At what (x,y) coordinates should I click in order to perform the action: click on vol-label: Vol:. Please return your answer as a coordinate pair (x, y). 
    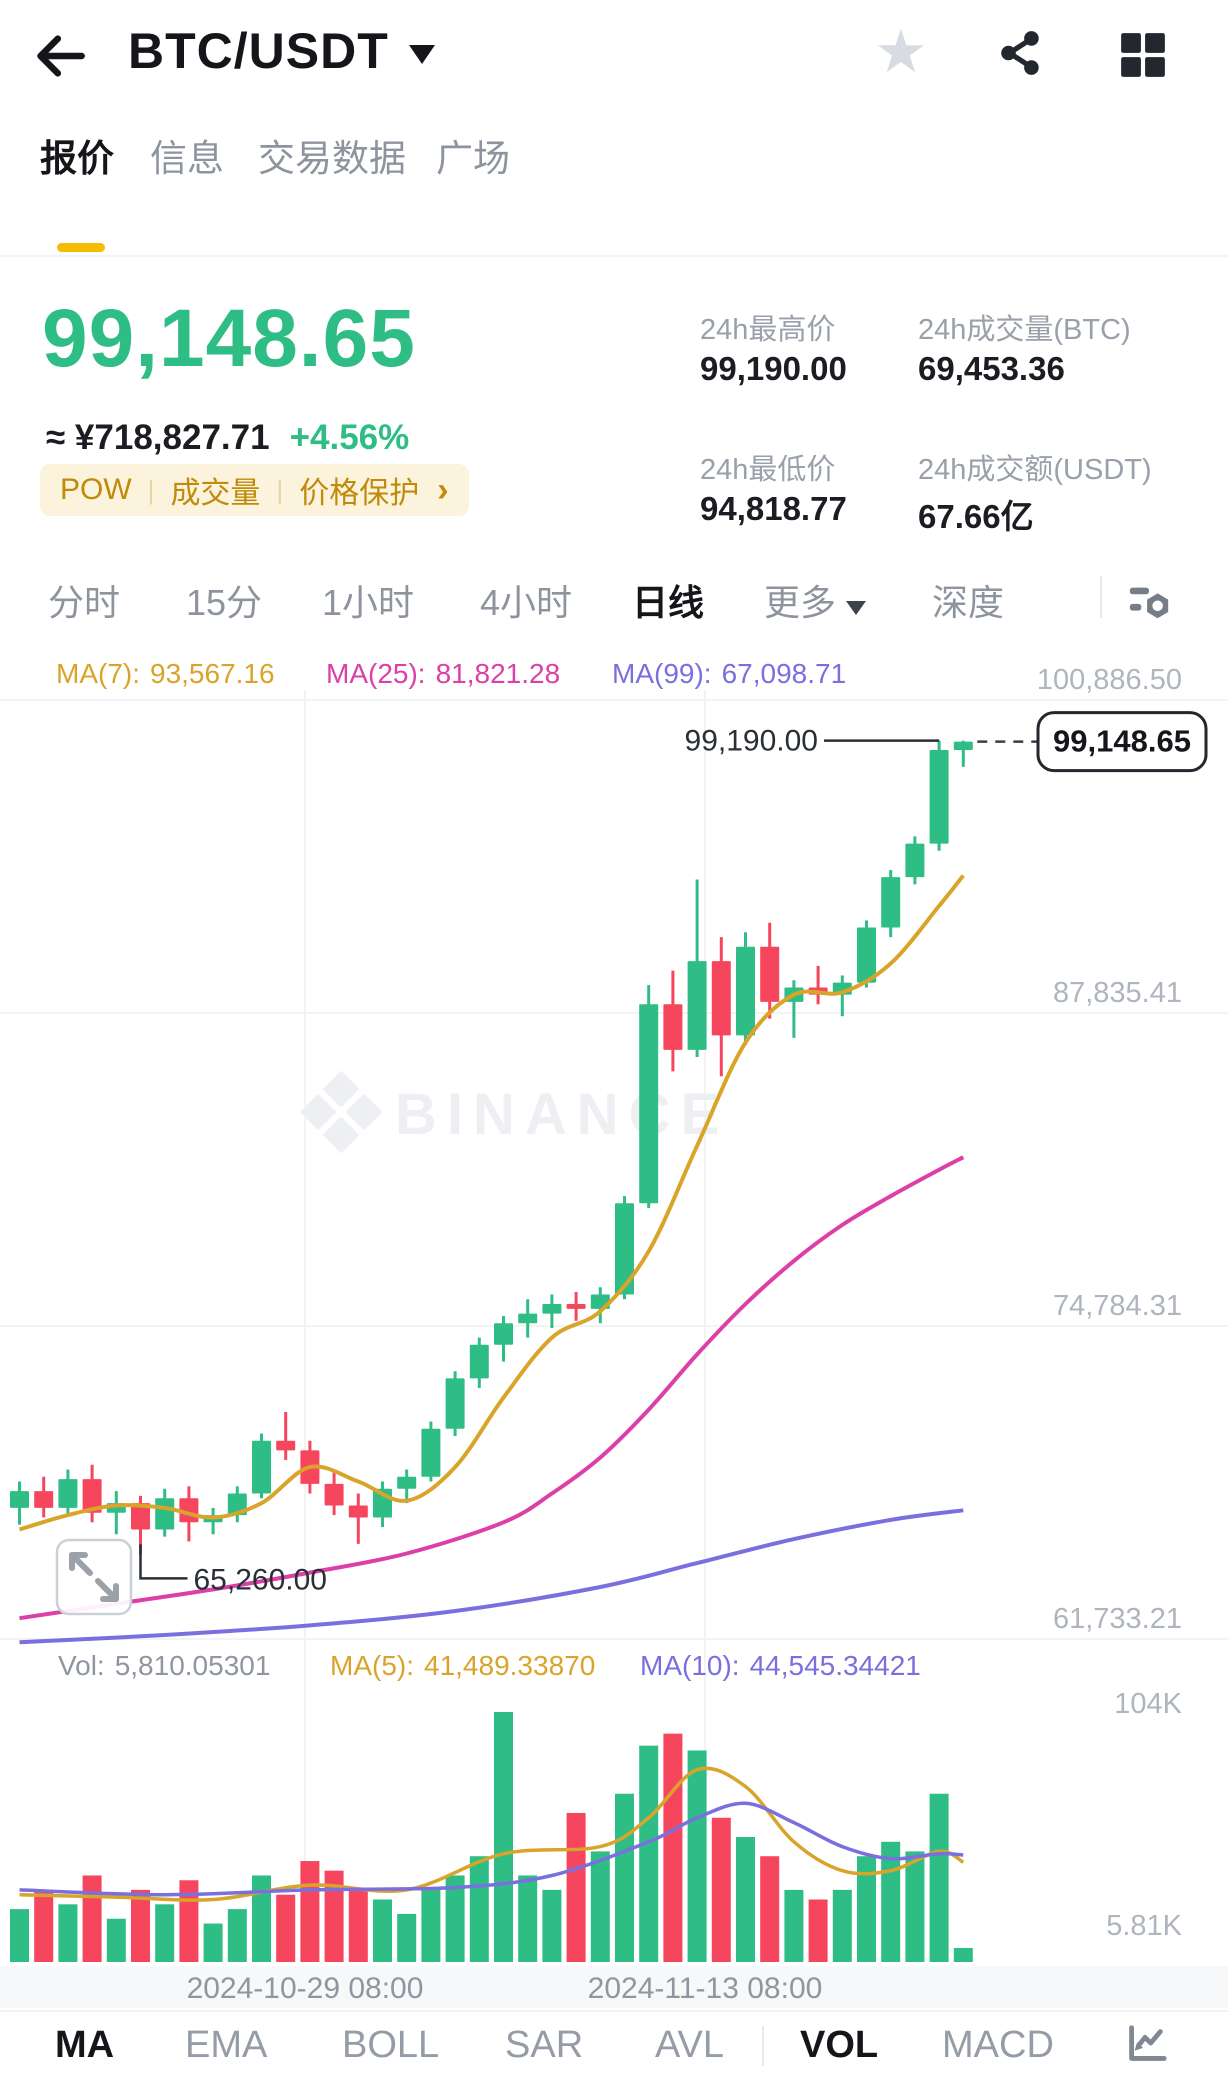
    Looking at the image, I should click on (81, 1665).